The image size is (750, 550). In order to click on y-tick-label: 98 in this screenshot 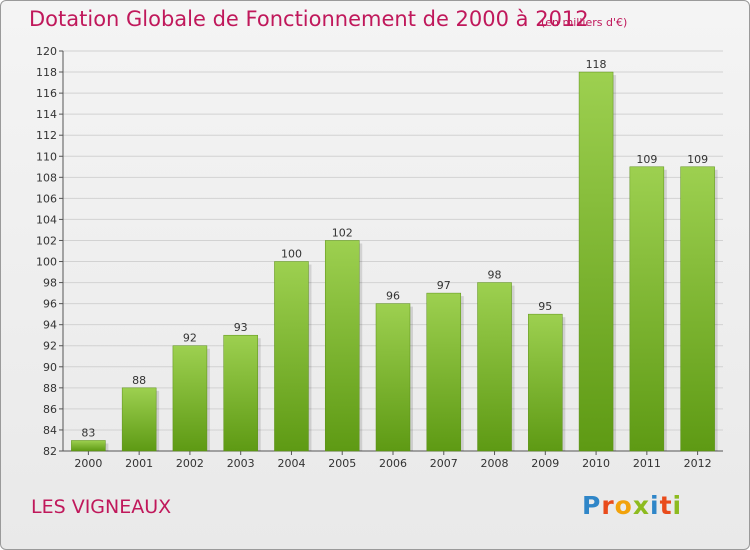, I will do `click(50, 283)`.